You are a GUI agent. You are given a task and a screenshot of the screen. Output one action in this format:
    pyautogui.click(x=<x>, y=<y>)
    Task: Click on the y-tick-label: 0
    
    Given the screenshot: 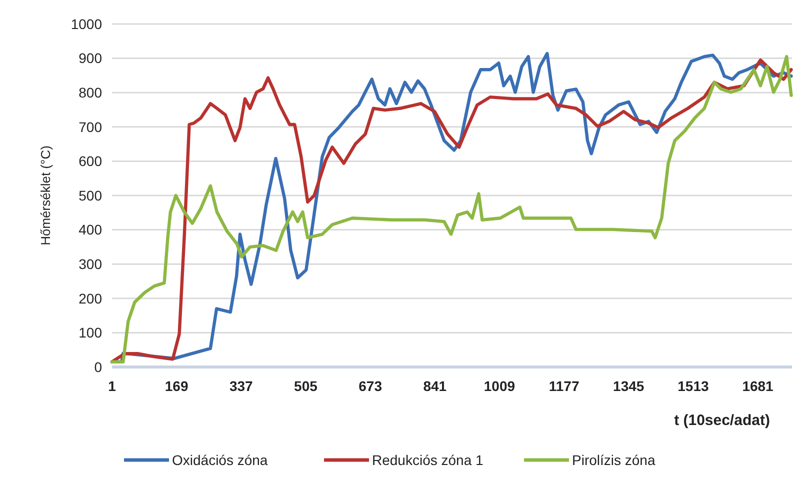 What is the action you would take?
    pyautogui.click(x=98, y=366)
    